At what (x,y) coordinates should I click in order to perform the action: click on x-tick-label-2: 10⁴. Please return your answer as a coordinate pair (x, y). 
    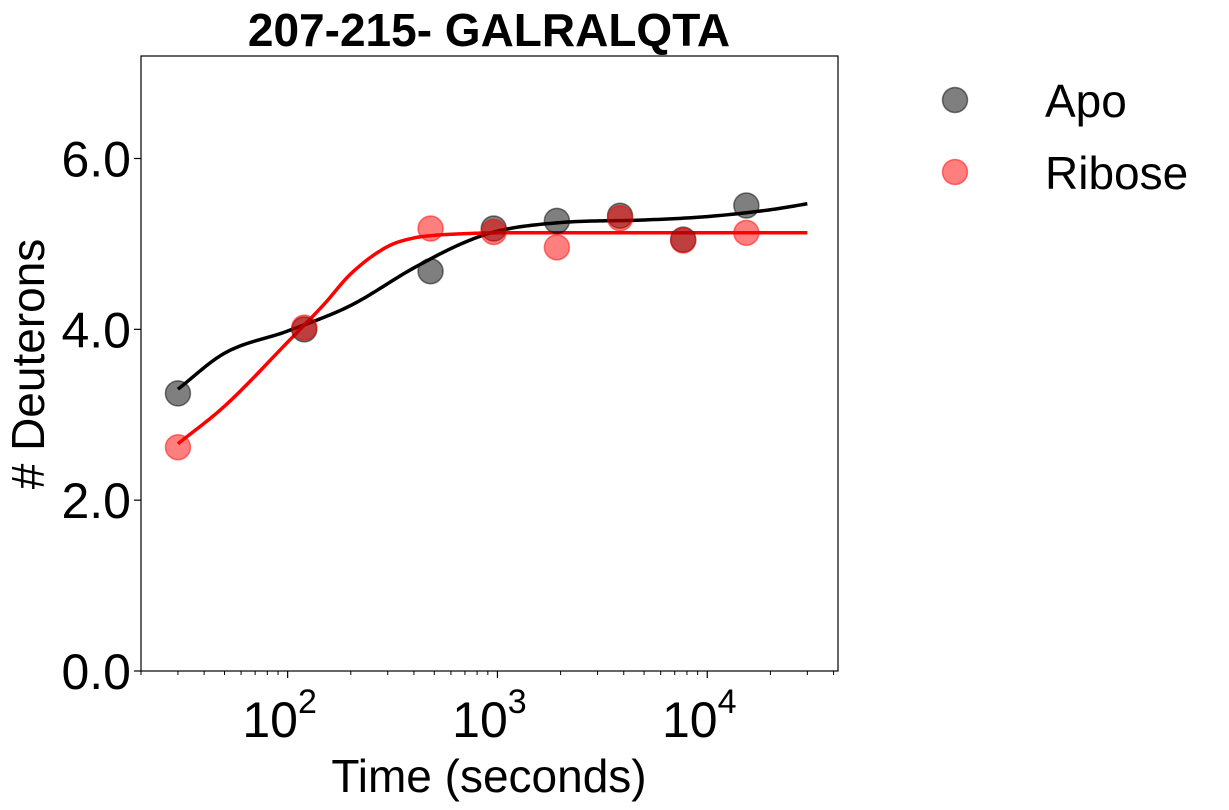
    Looking at the image, I should click on (699, 715).